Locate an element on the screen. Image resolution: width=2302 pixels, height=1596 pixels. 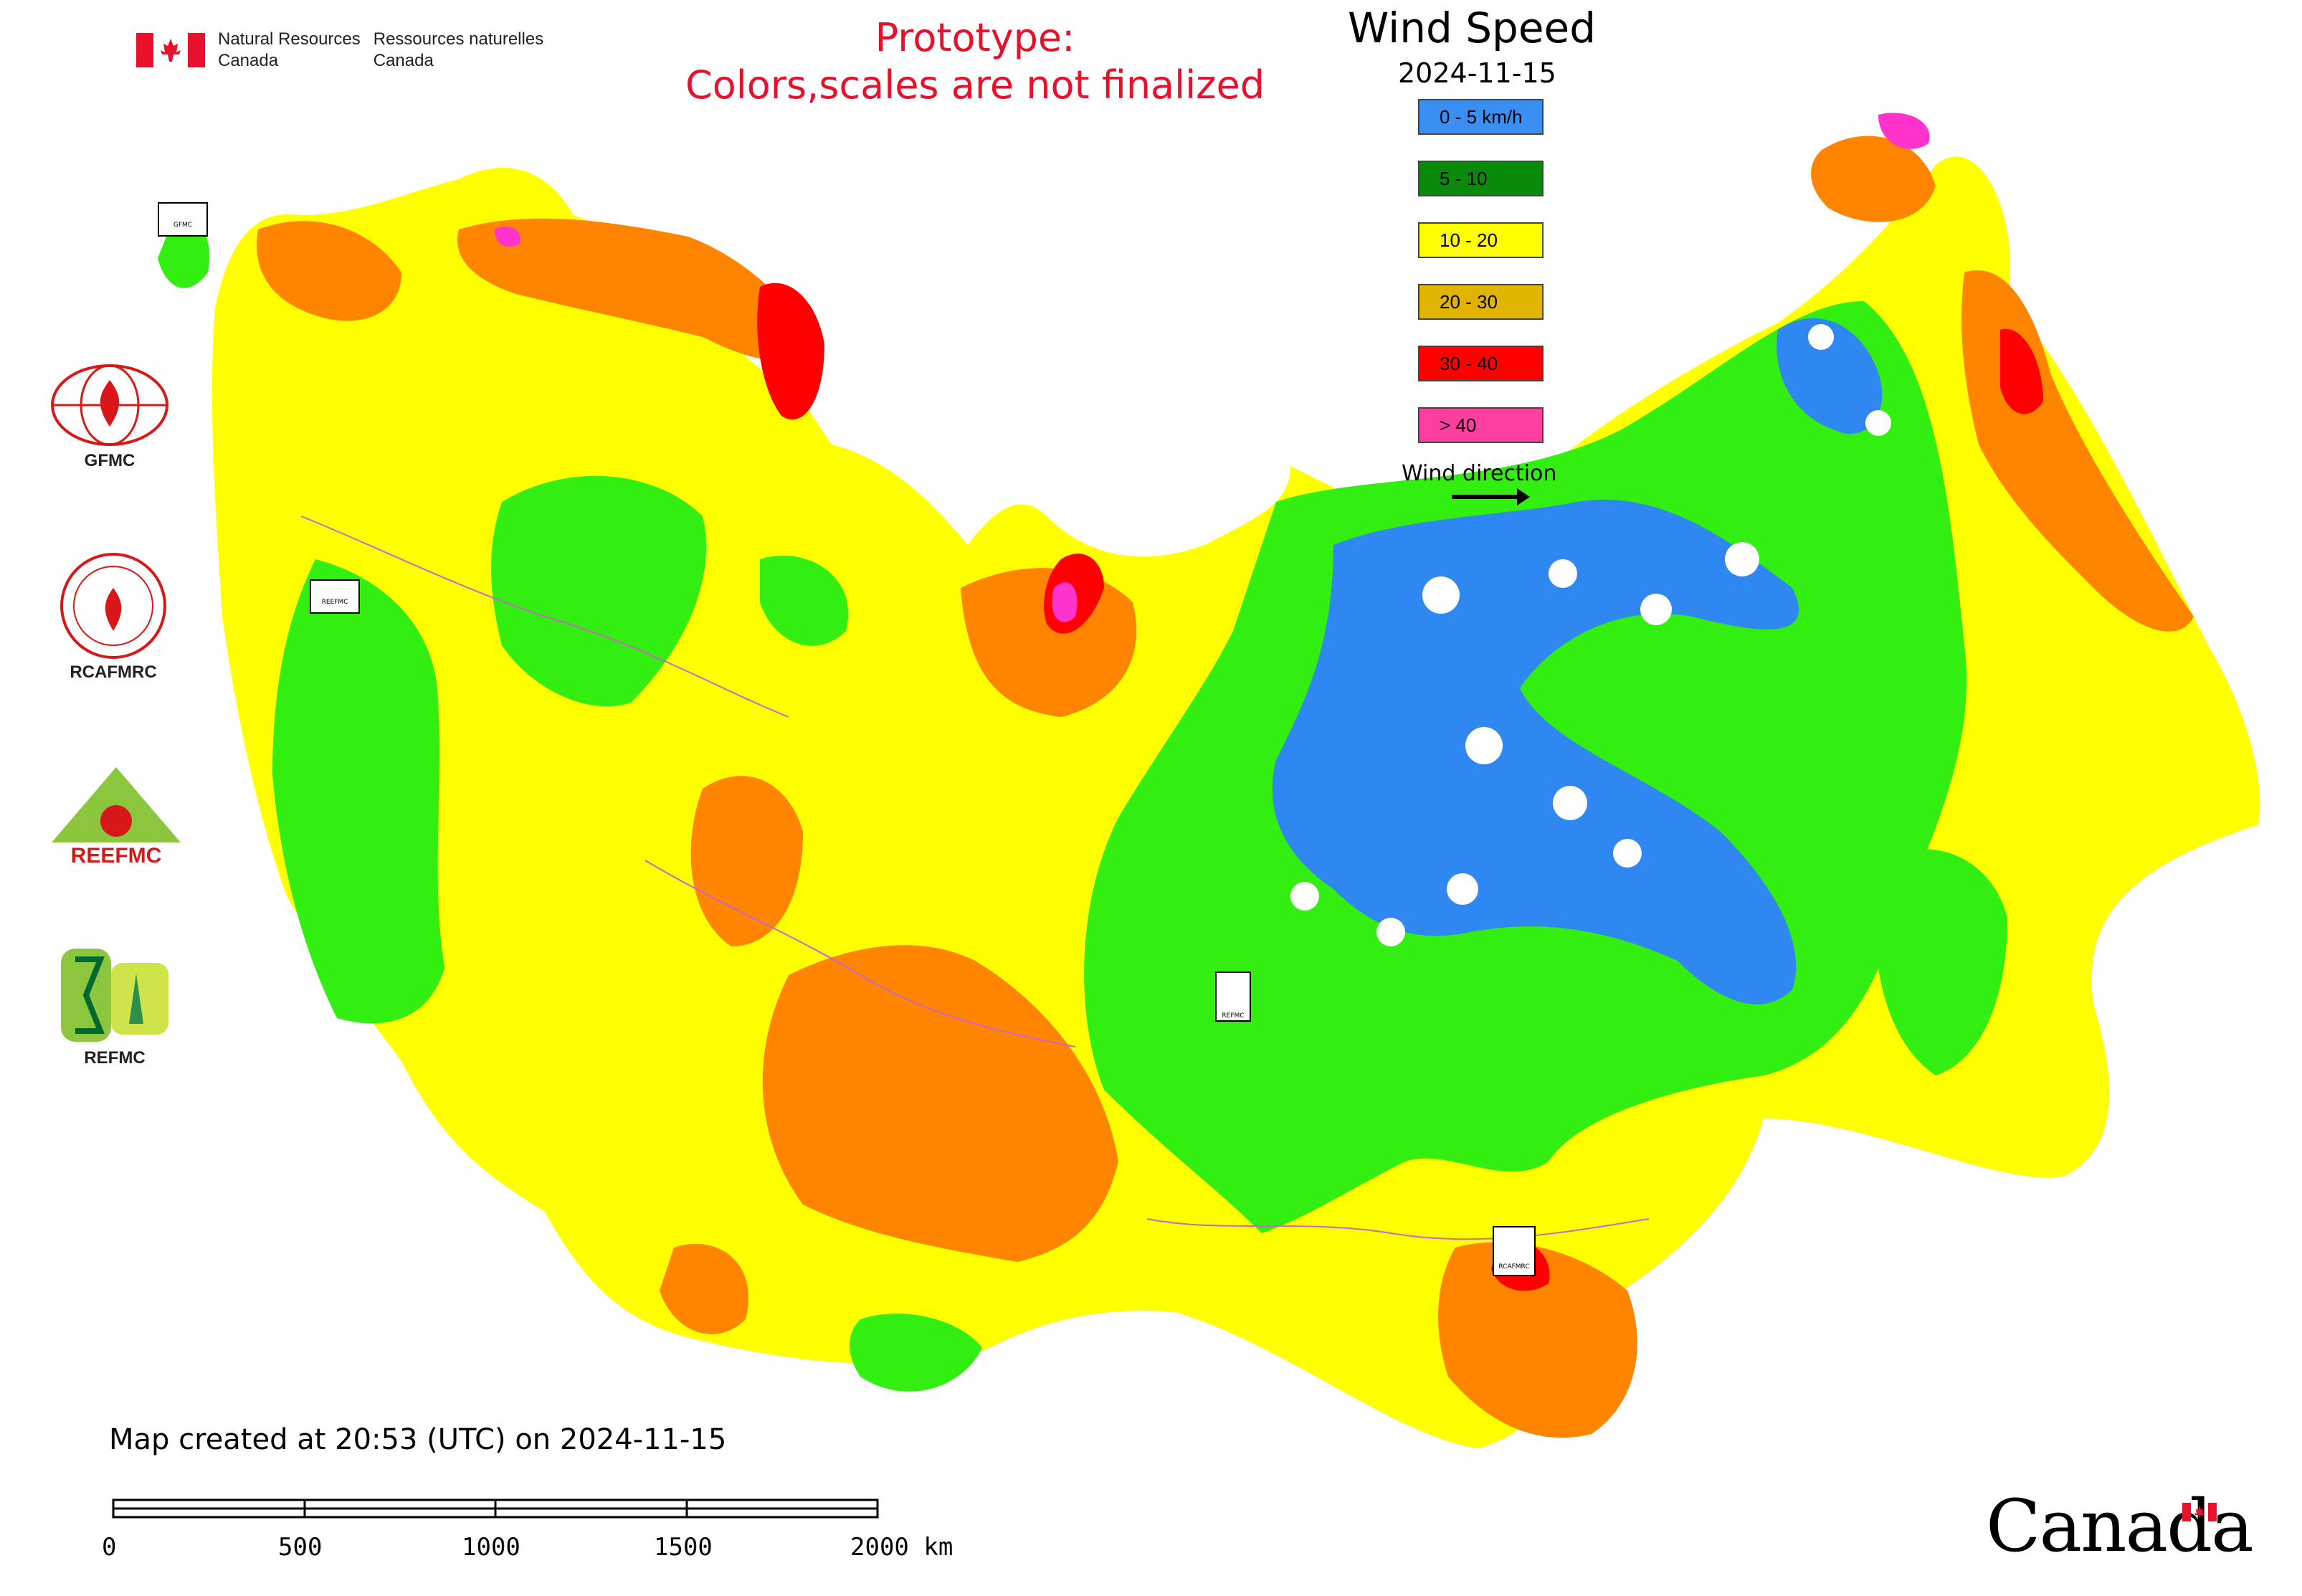
map-created-text: Map created at 20:53 (UTC) on 2024-11-15 is located at coordinates (418, 1439).